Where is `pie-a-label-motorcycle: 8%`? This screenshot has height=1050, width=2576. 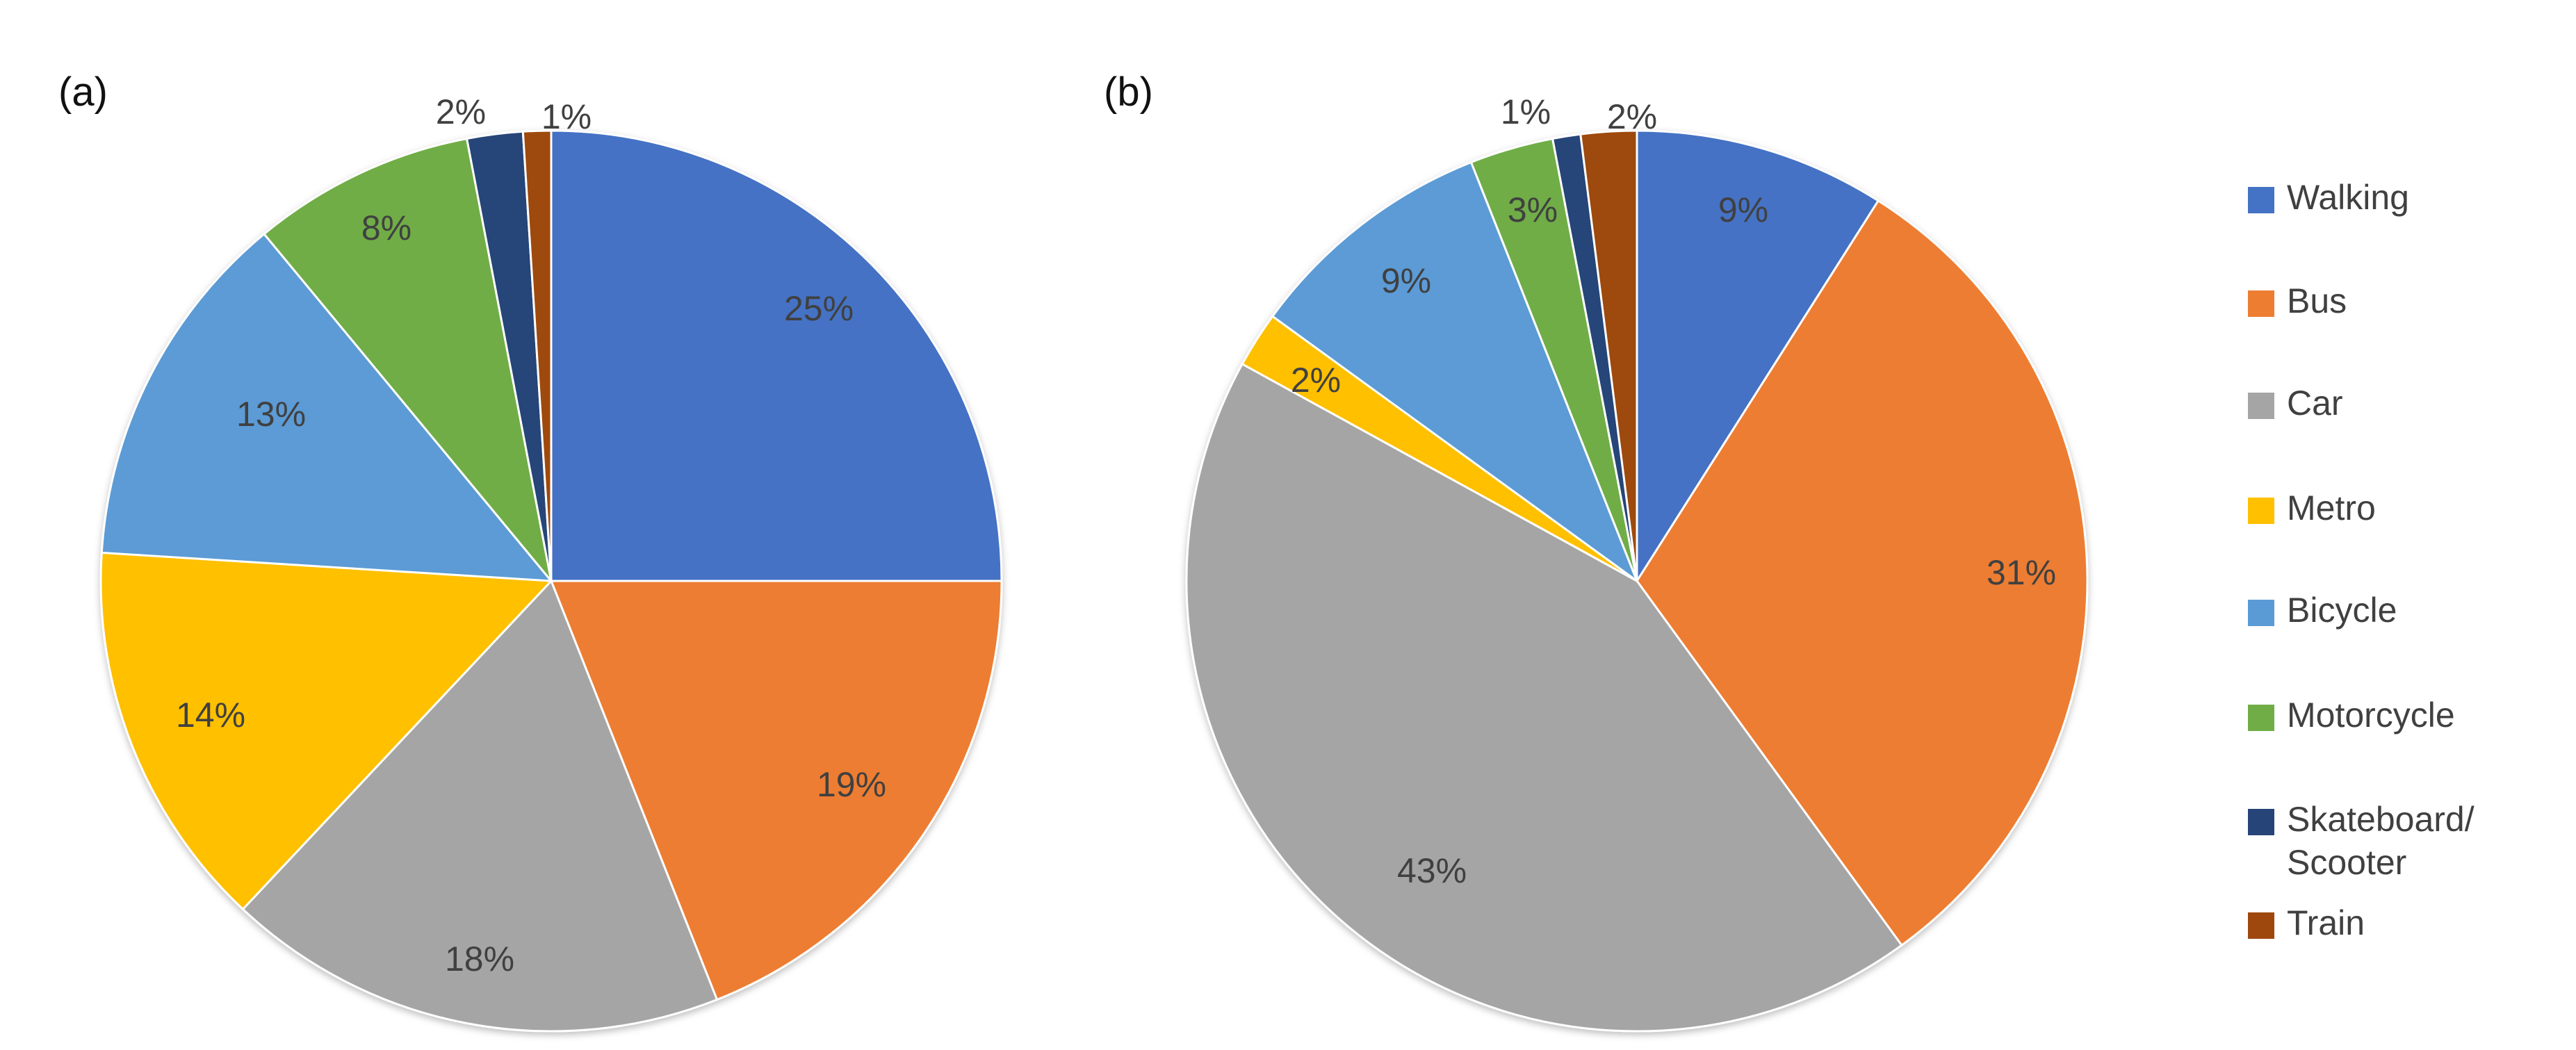
pie-a-label-motorcycle: 8% is located at coordinates (386, 227).